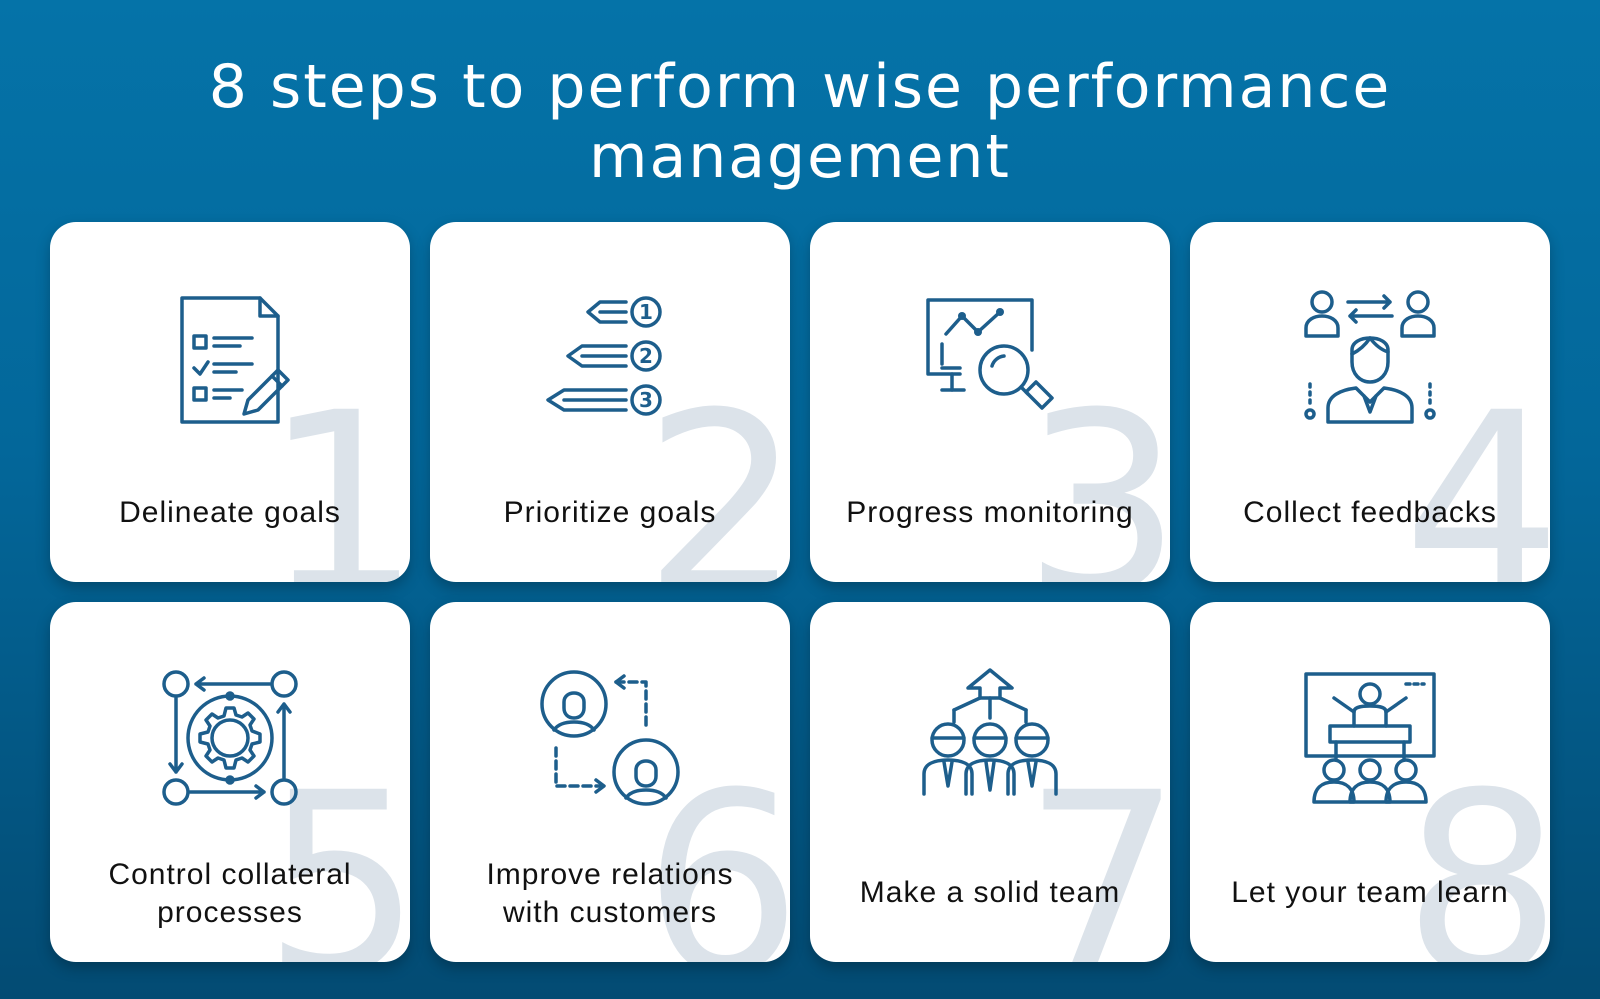 The height and width of the screenshot is (999, 1600). What do you see at coordinates (990, 892) in the screenshot?
I see `step-label-7: Make a solid team` at bounding box center [990, 892].